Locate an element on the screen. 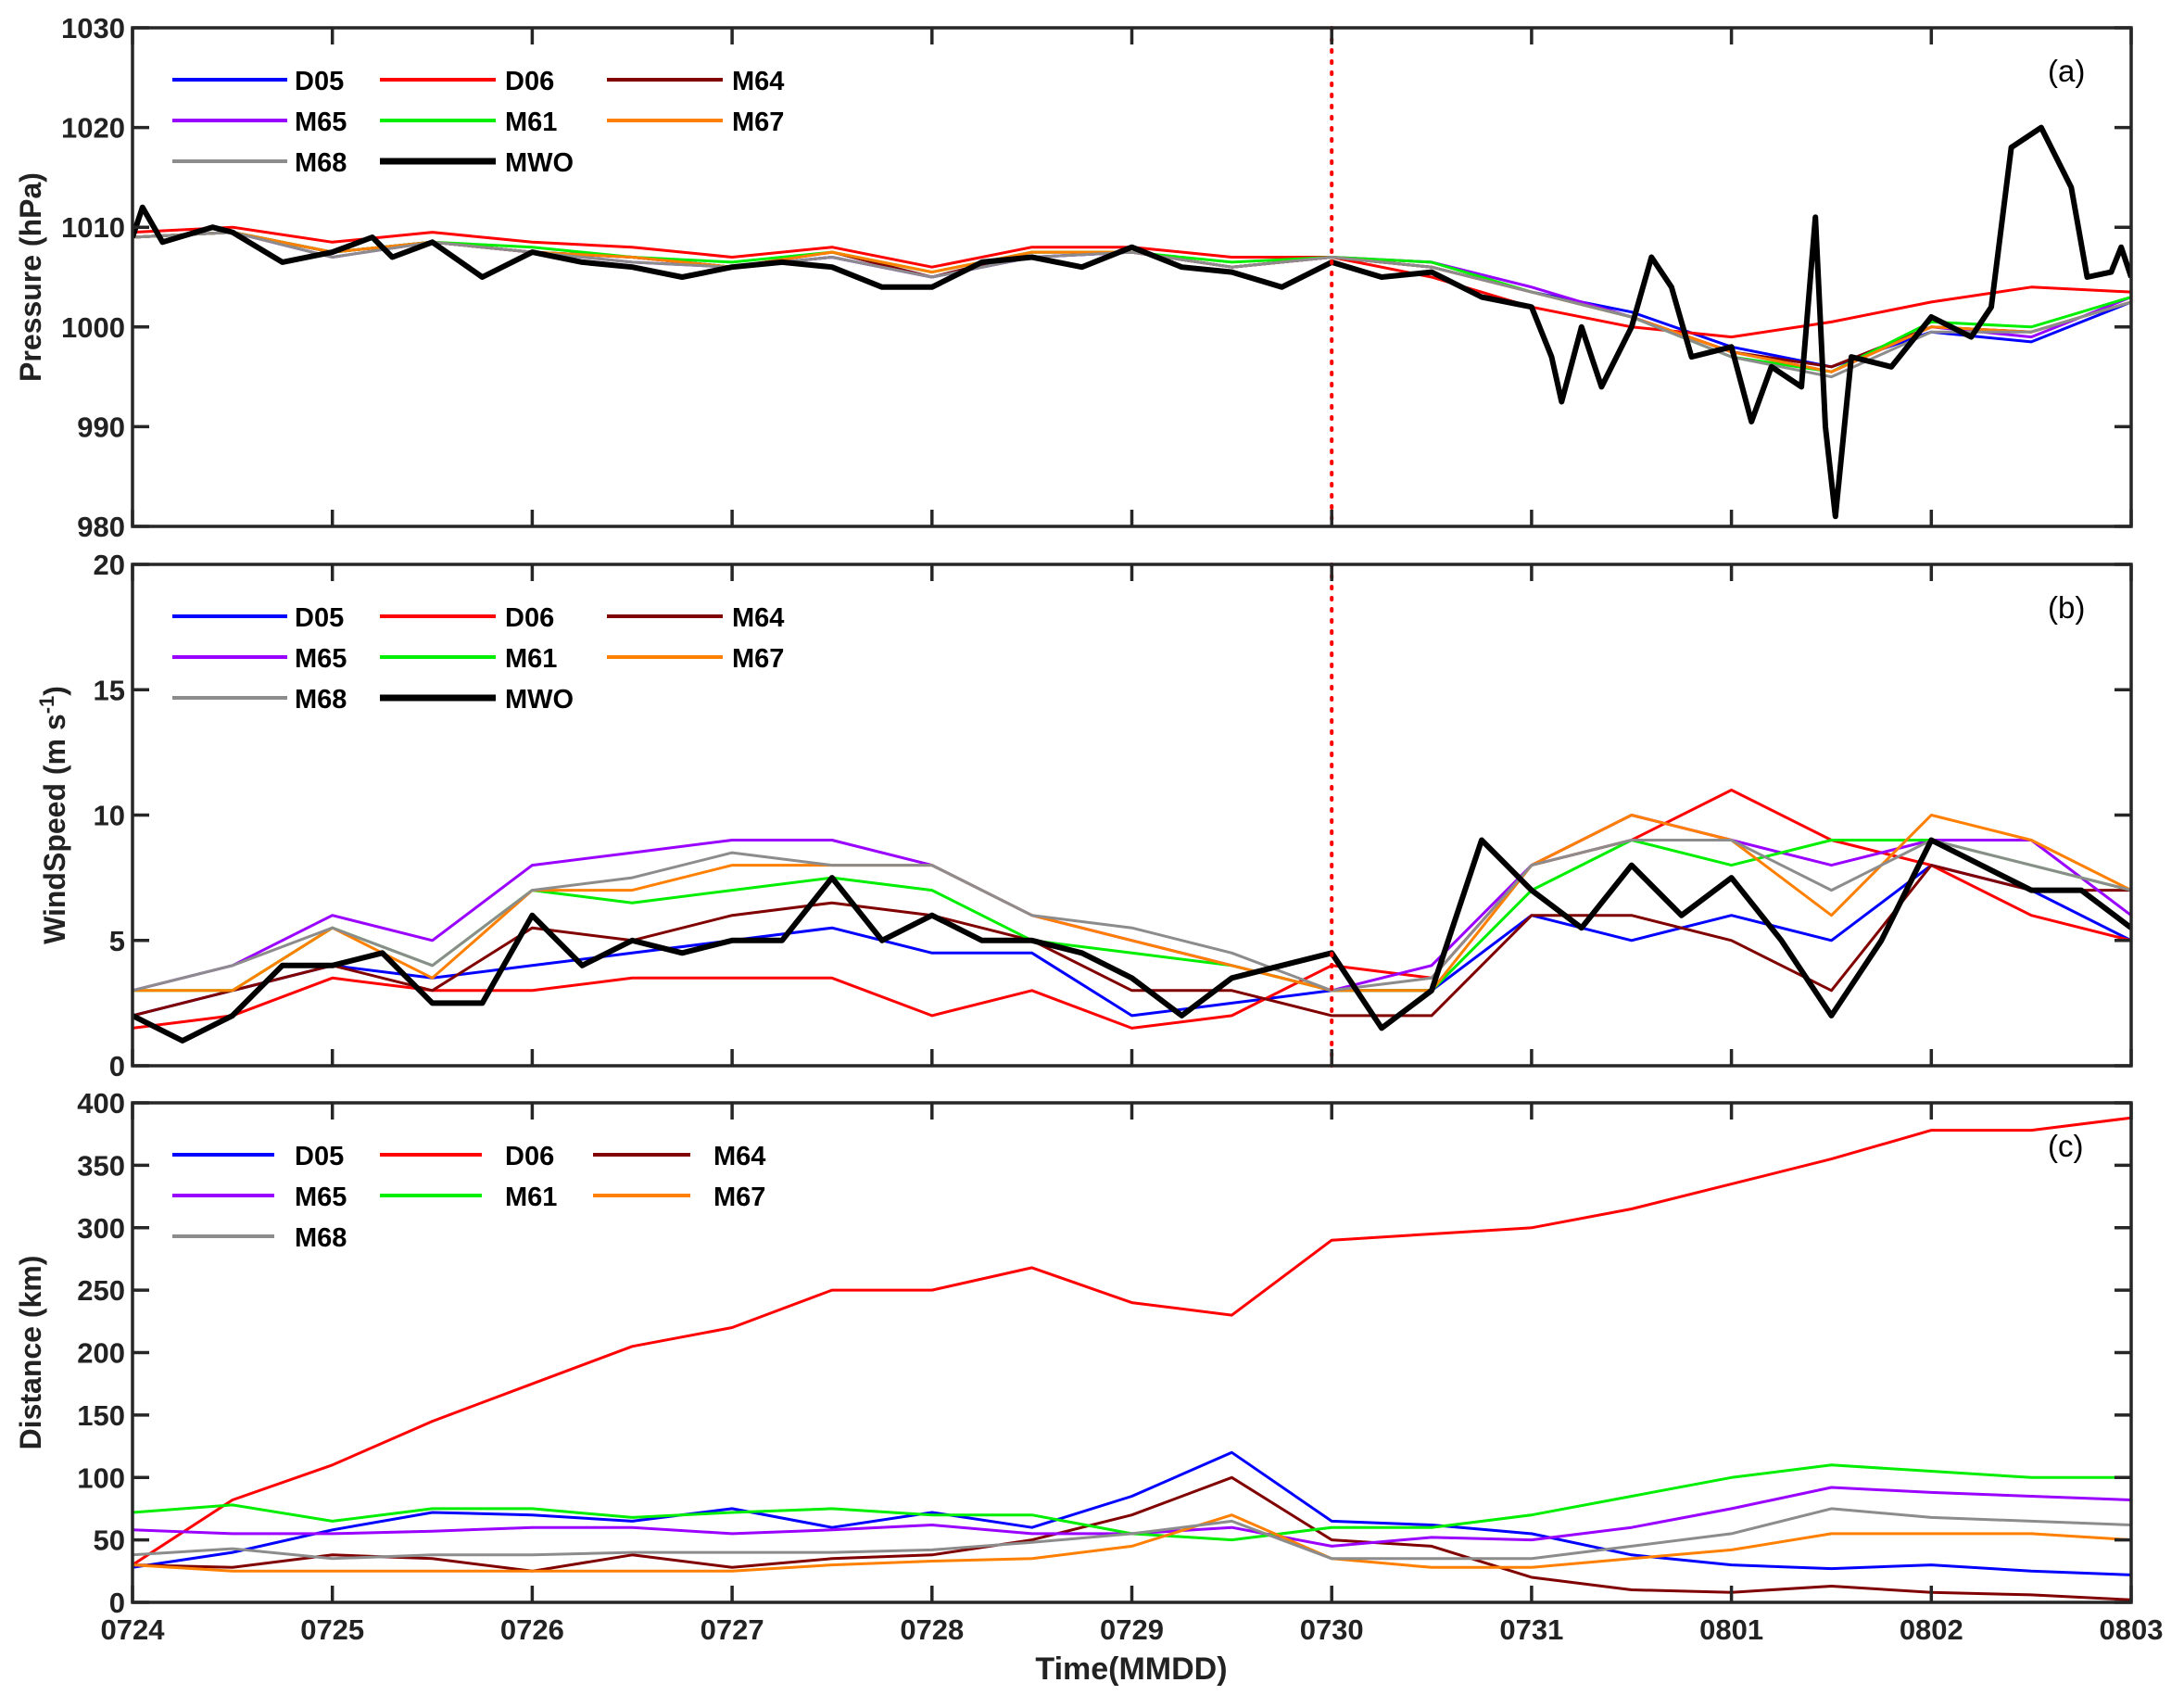 The width and height of the screenshot is (2184, 1708). x-axis-label: Time(MMDD) is located at coordinates (1131, 1669).